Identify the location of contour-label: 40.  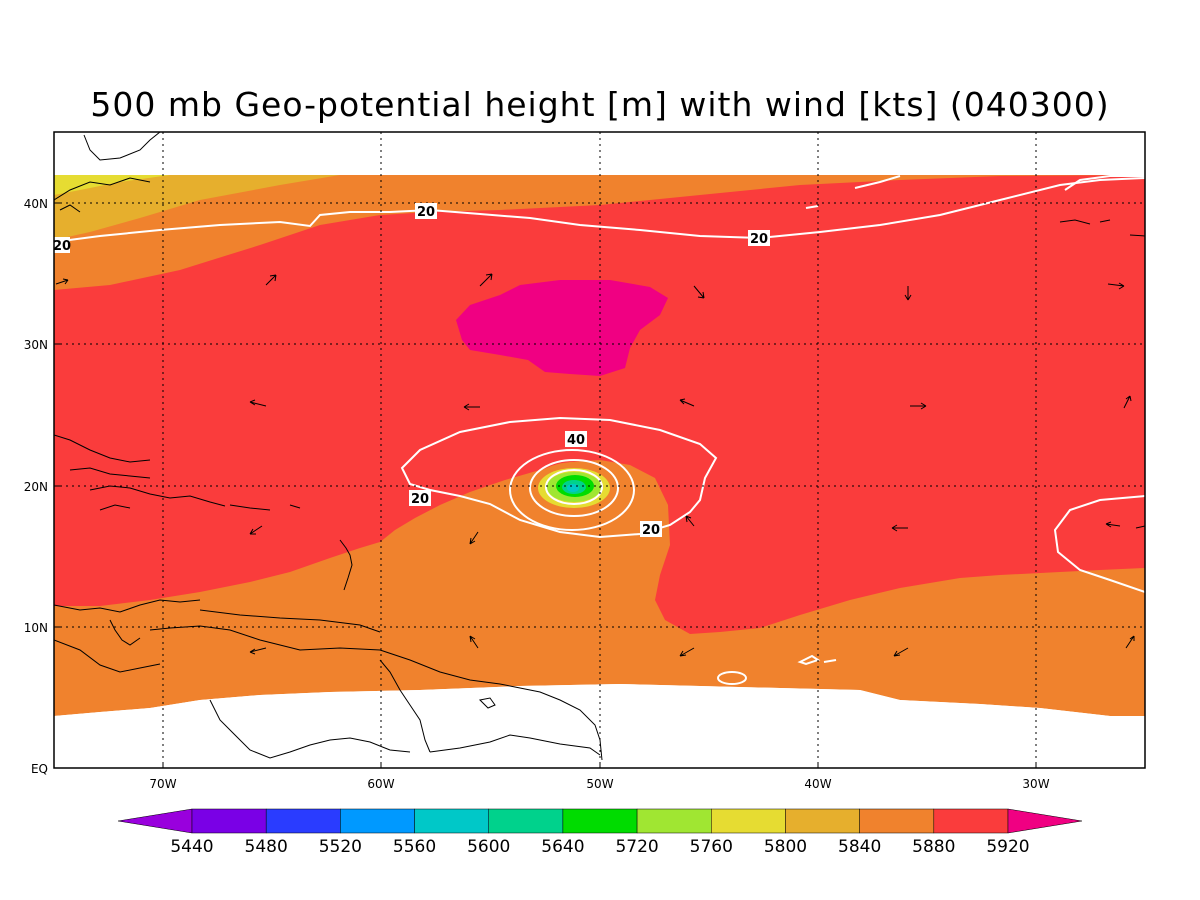
(576, 439).